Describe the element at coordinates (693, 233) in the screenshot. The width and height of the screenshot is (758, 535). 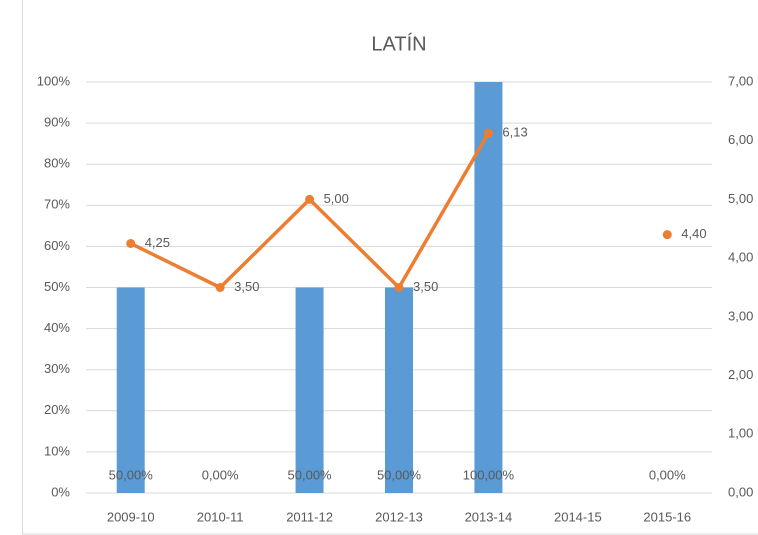
I see `line-value-label: 4,40` at that location.